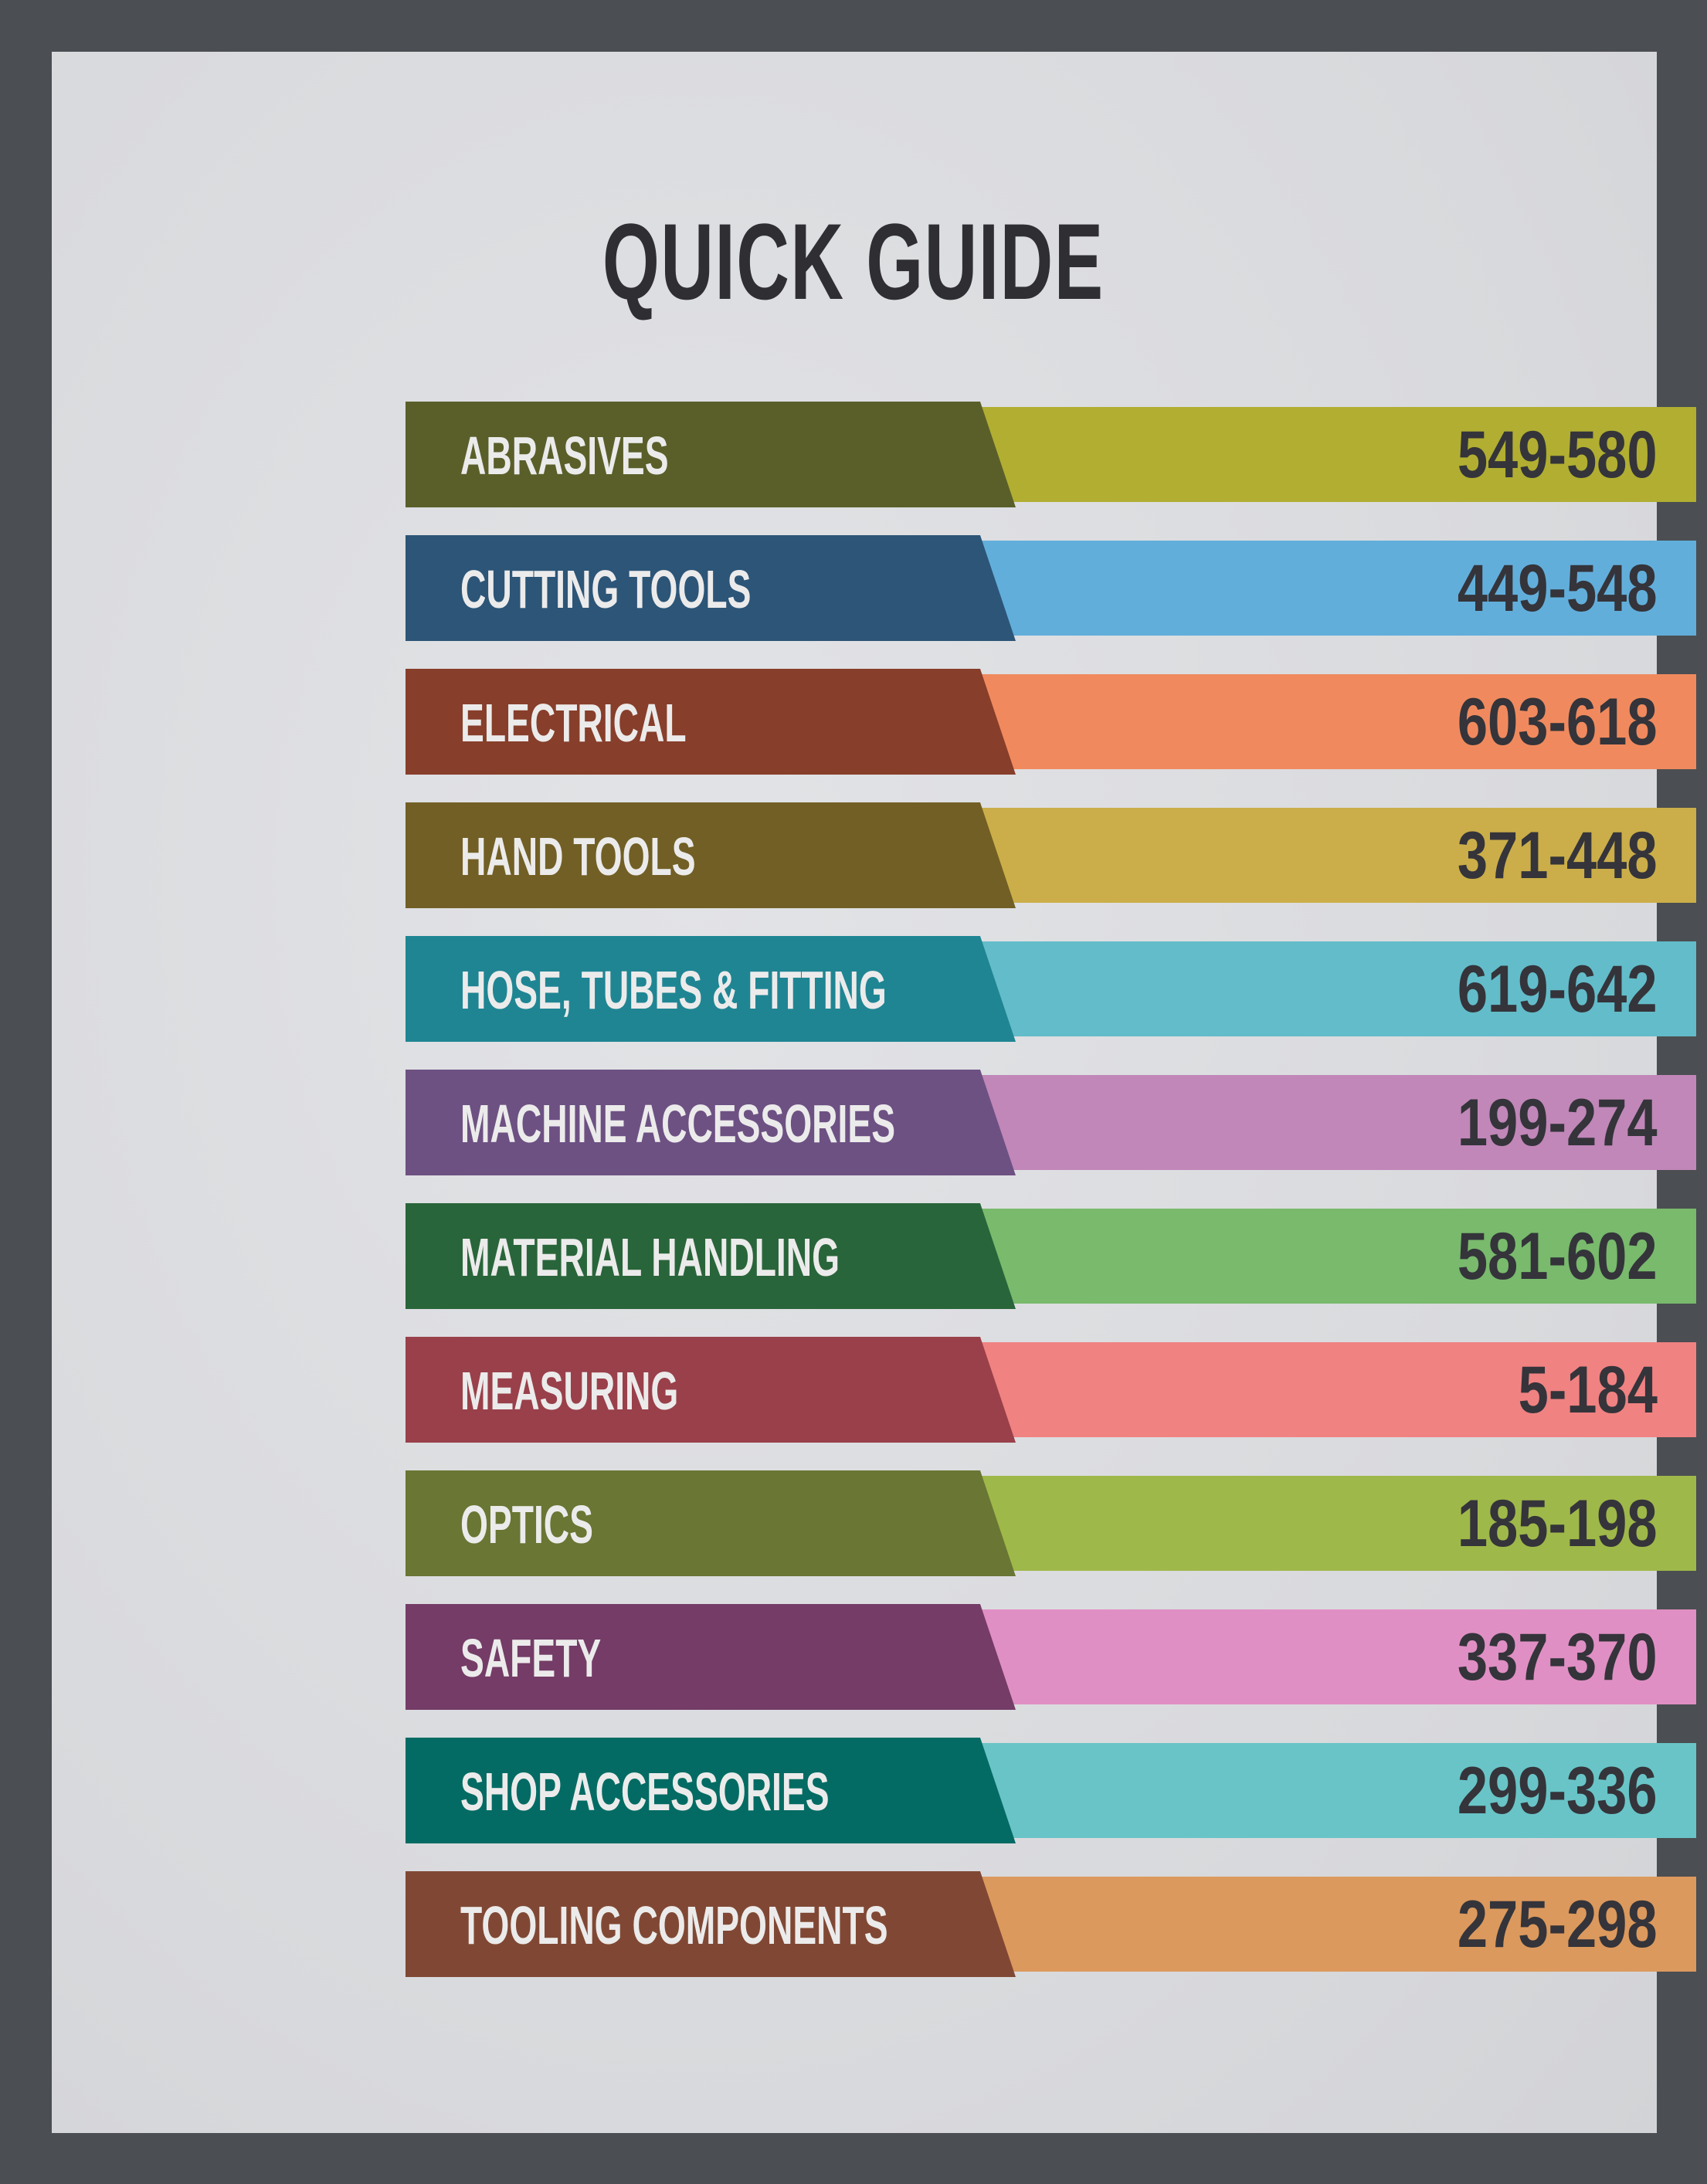  Describe the element at coordinates (673, 990) in the screenshot. I see `category-label: HOSE, TUBES & FITTING` at that location.